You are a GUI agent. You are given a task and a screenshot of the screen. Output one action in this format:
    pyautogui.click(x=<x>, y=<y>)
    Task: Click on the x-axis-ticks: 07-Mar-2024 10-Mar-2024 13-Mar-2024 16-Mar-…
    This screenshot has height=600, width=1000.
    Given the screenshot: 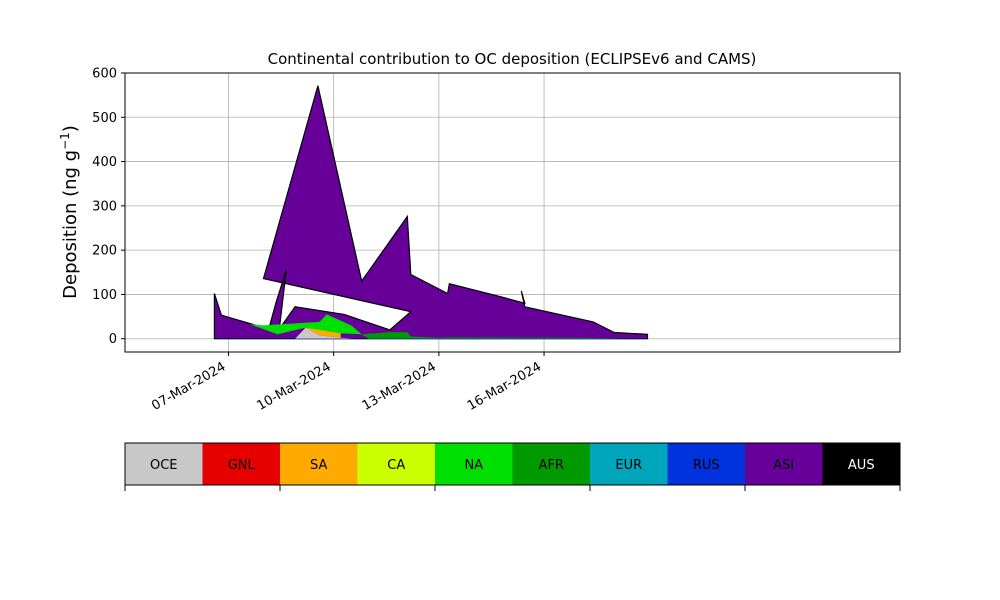 What is the action you would take?
    pyautogui.click(x=347, y=383)
    